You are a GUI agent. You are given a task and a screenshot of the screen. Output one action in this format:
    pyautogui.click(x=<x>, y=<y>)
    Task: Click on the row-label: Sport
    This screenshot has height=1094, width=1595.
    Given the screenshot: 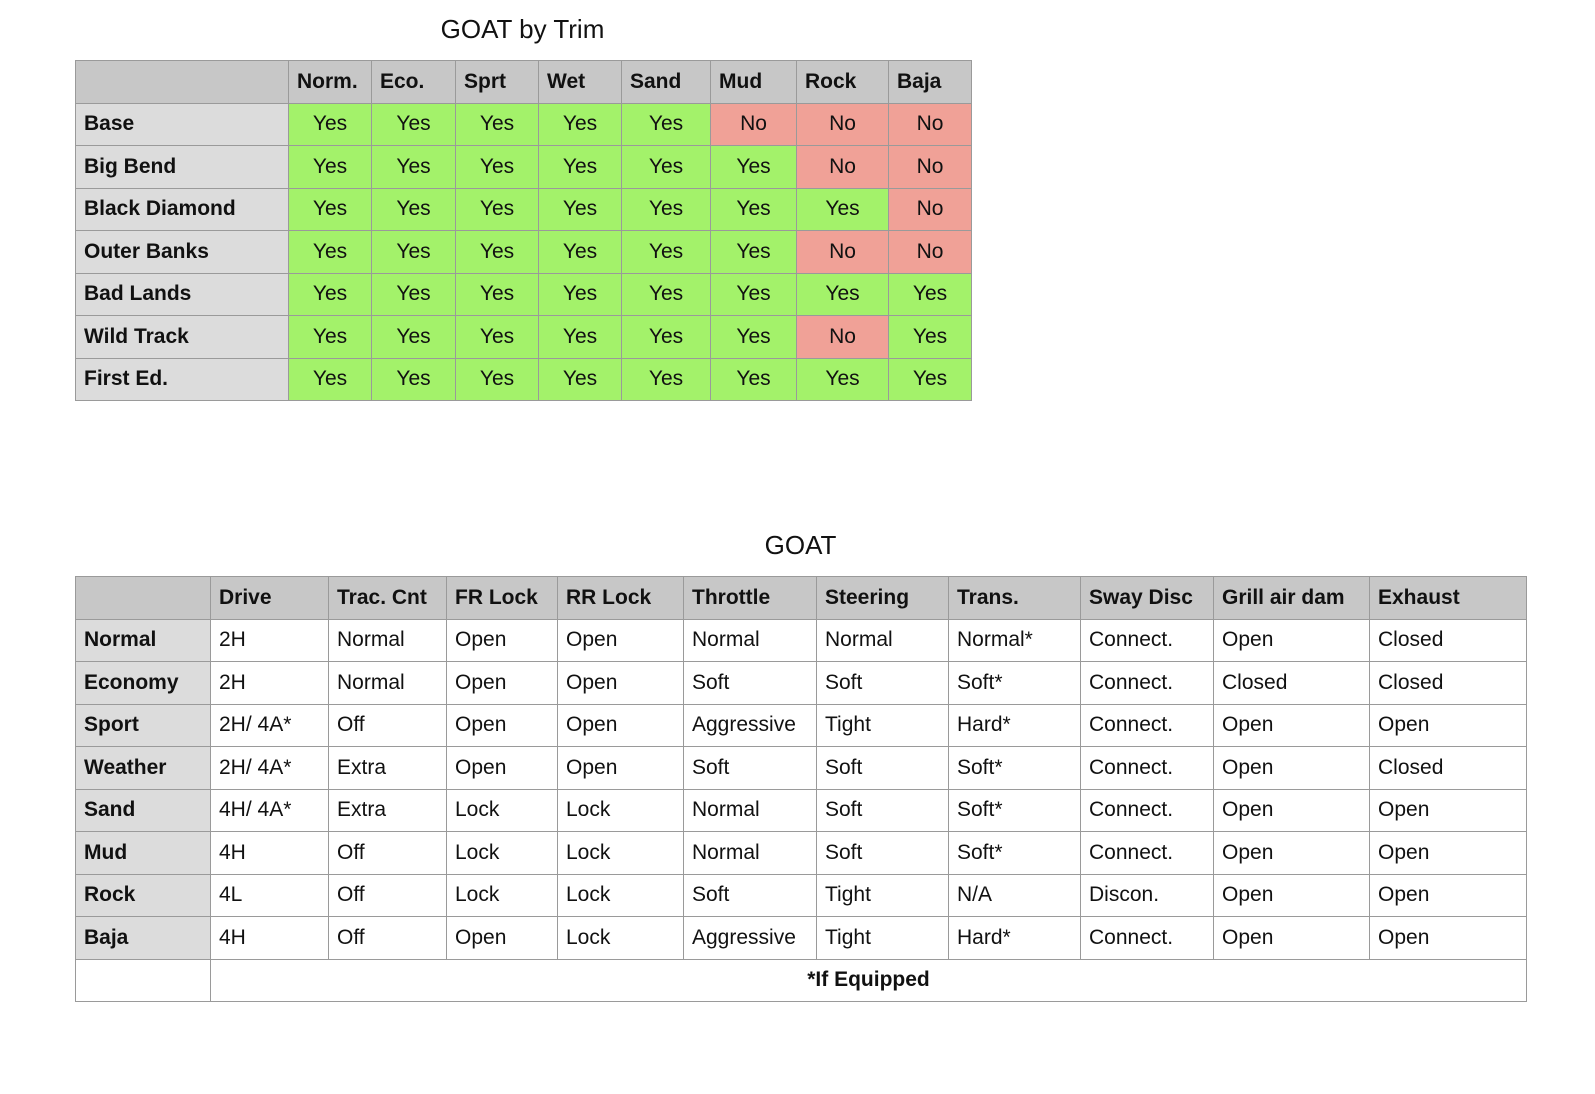 What is the action you would take?
    pyautogui.click(x=143, y=725)
    